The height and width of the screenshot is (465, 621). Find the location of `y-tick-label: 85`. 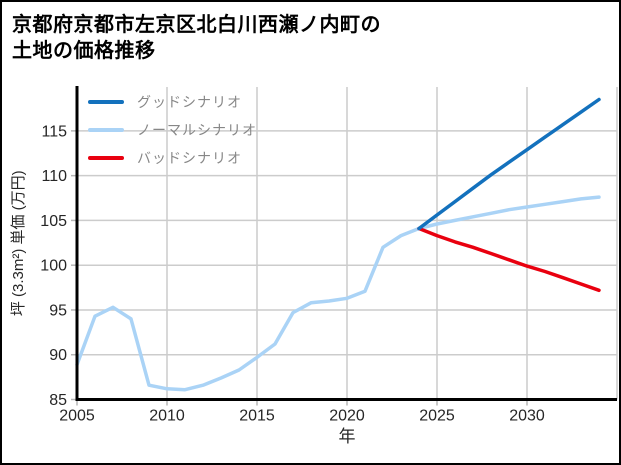

y-tick-label: 85 is located at coordinates (58, 400).